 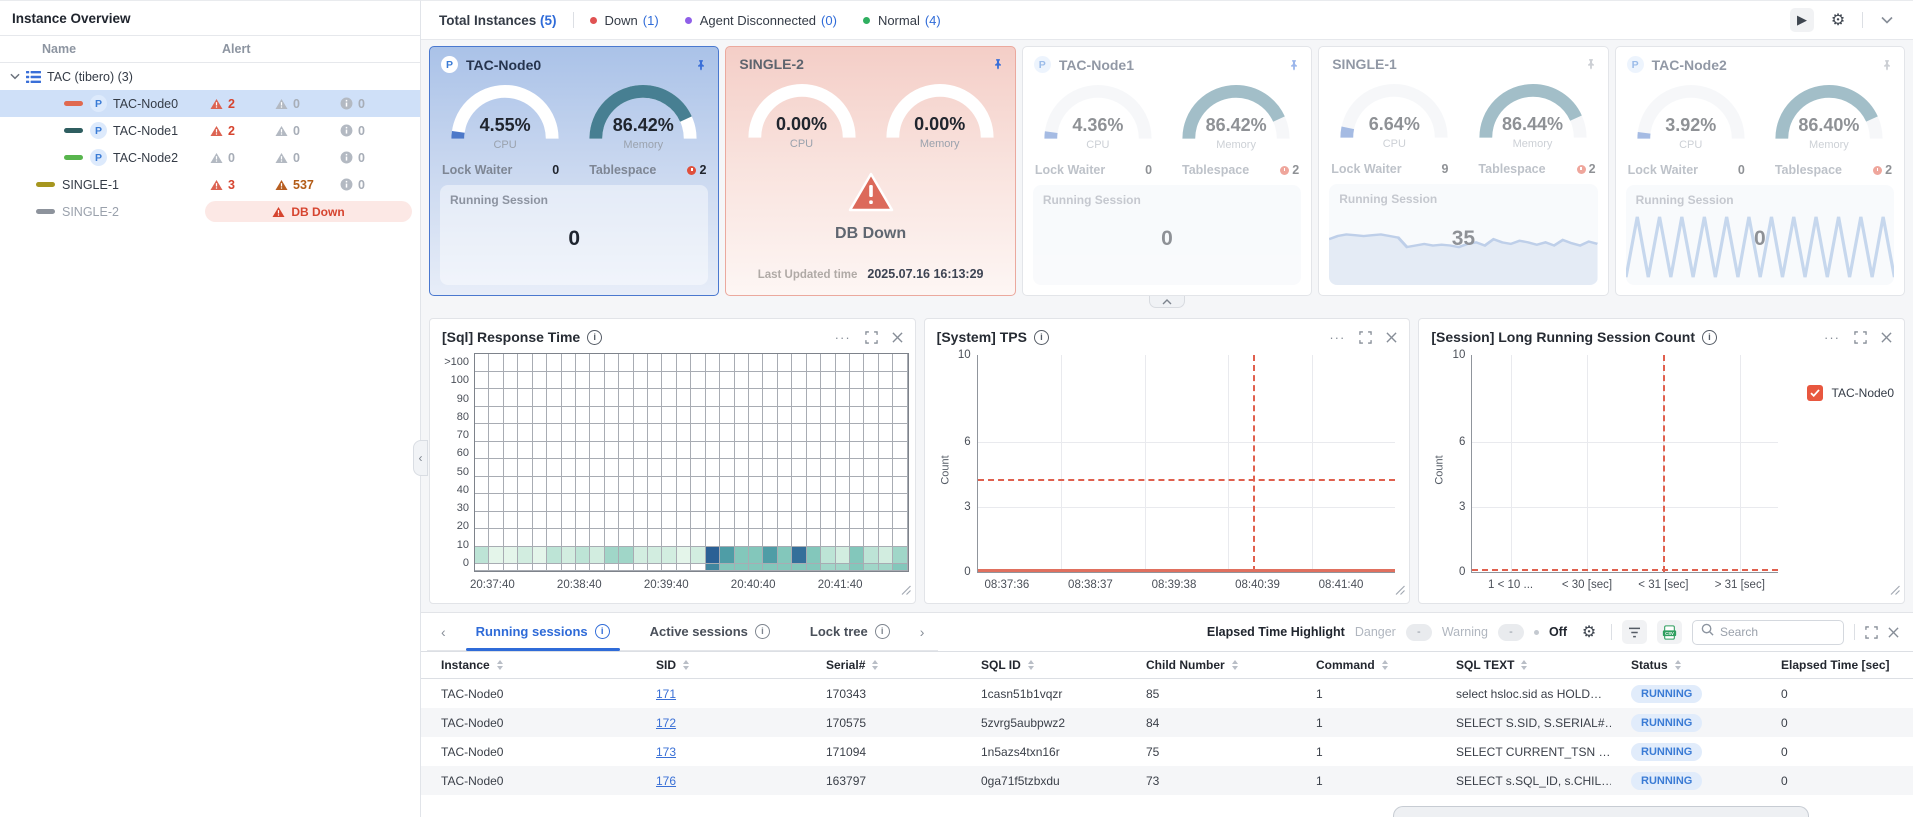 What do you see at coordinates (721, 665) in the screenshot?
I see `column-header-sid: SID` at bounding box center [721, 665].